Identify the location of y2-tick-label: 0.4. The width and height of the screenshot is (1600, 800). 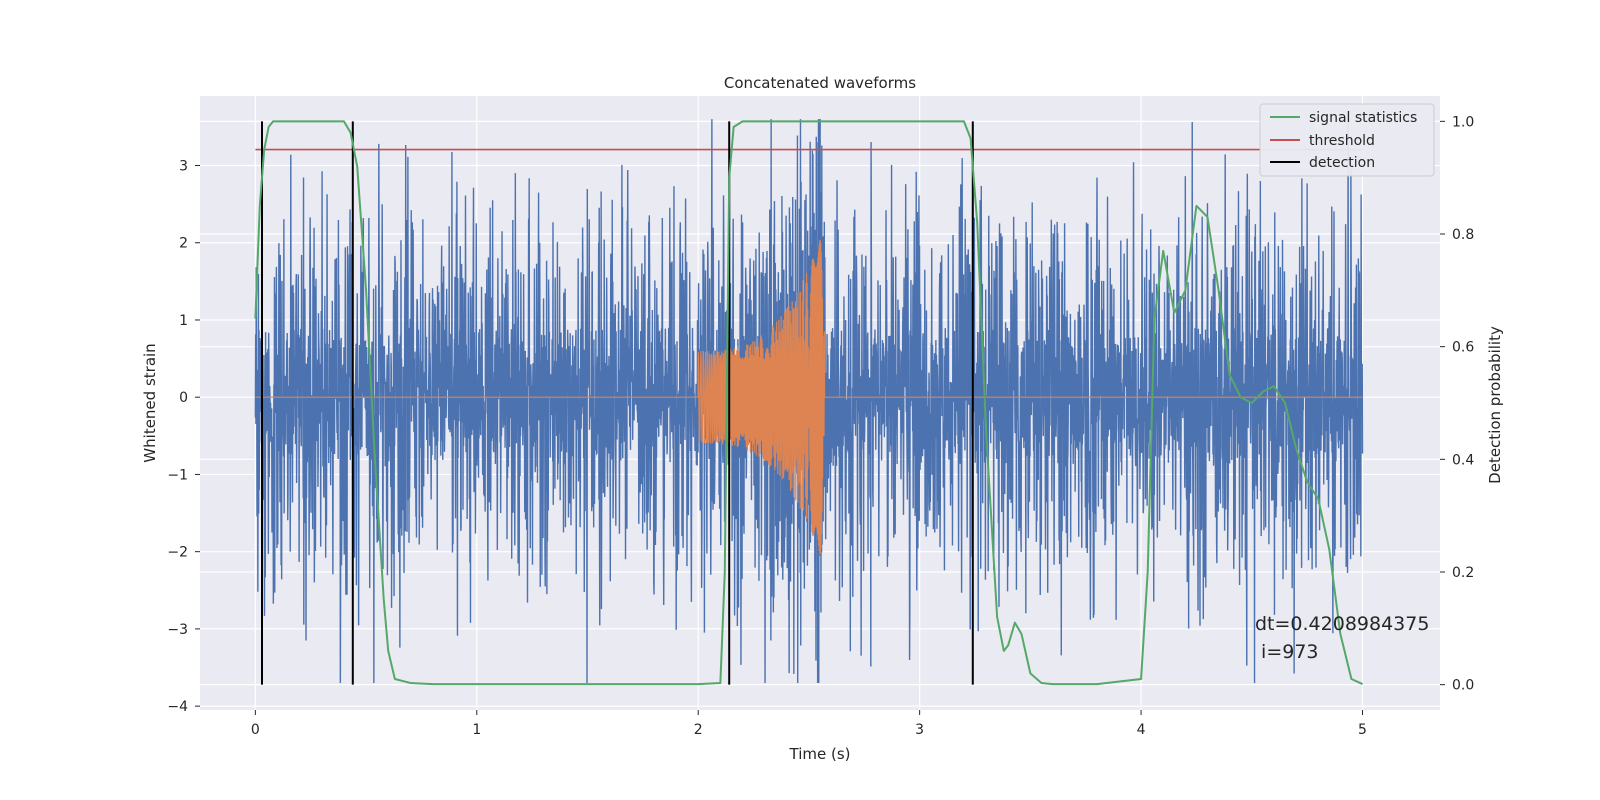
(1463, 460).